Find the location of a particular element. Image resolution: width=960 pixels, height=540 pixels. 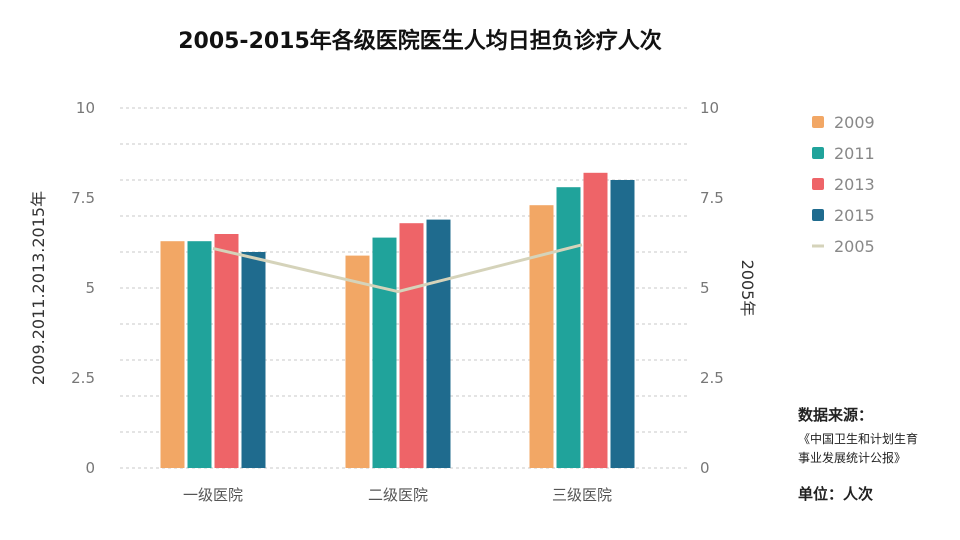

line-2005 is located at coordinates (397, 268).